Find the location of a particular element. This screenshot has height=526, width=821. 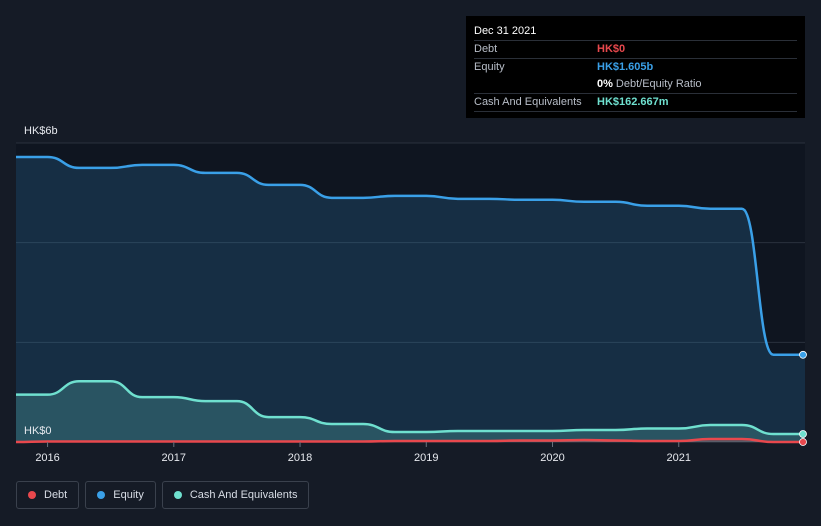

x-axis-ticks: 2016 2017 2018 2019 2020 2021 is located at coordinates (363, 453).